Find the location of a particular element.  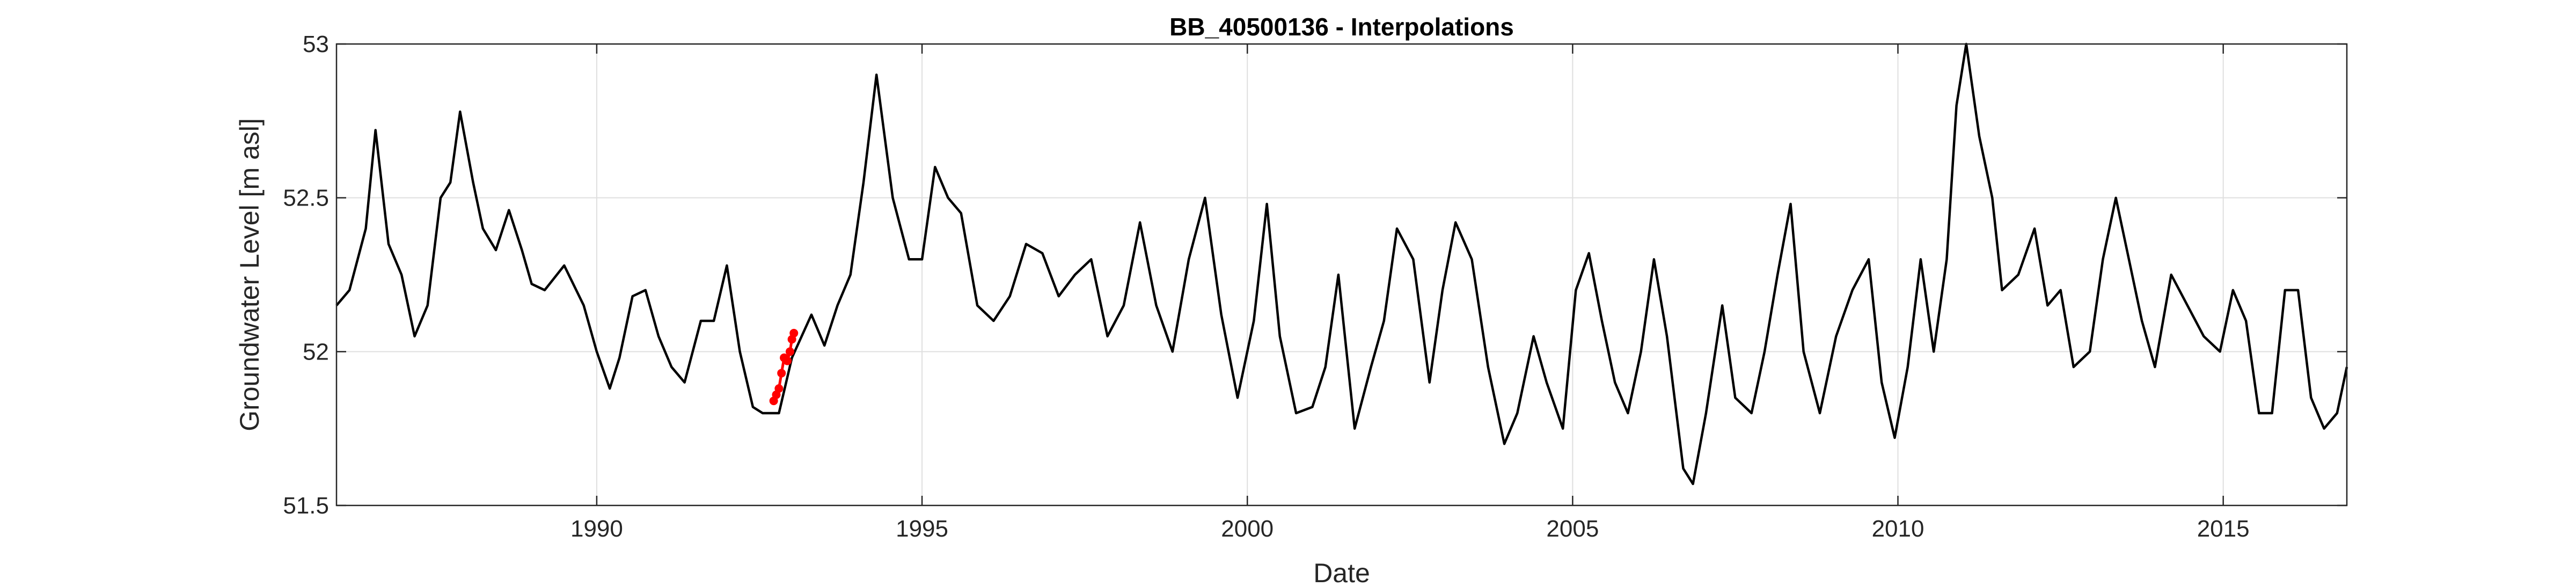

chart-title: BB_40500136 - Interpolations is located at coordinates (1341, 27).